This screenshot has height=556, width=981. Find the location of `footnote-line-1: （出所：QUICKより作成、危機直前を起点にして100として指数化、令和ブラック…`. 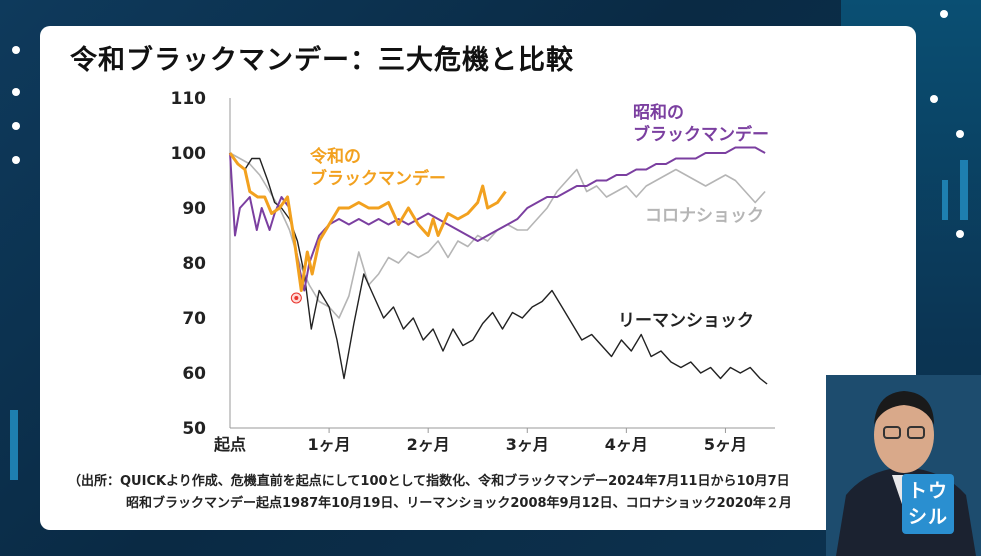

footnote-line-1: （出所：QUICKより作成、危機直前を起点にして100として指数化、令和ブラック… is located at coordinates (429, 481).